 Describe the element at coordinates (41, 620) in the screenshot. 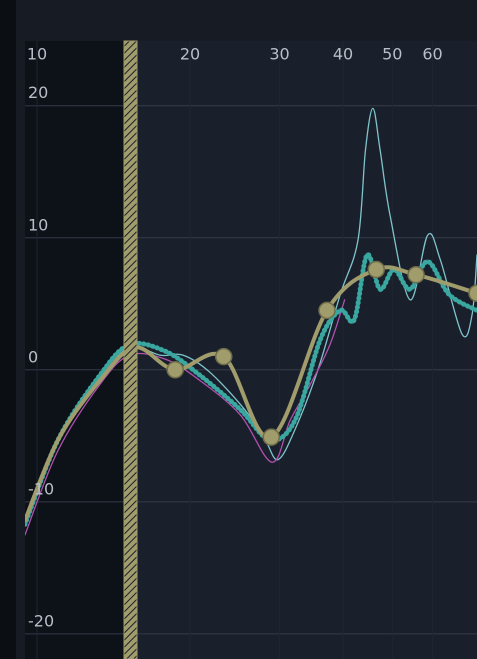

I see `y-tick-label: -20` at that location.